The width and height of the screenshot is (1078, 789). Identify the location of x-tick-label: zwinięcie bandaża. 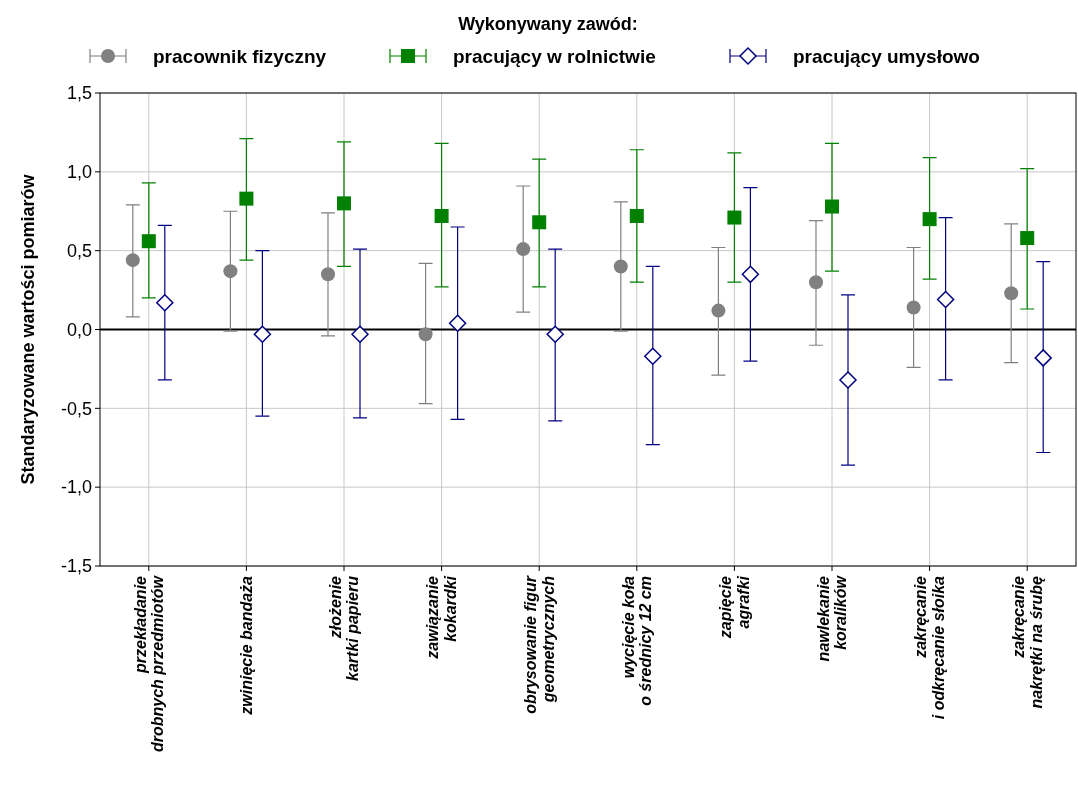
(246, 645).